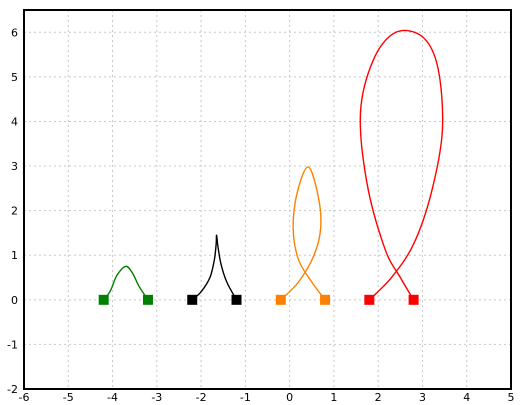 Image resolution: width=523 pixels, height=405 pixels. Describe the element at coordinates (14, 32) in the screenshot. I see `y-tick-label: 6` at that location.